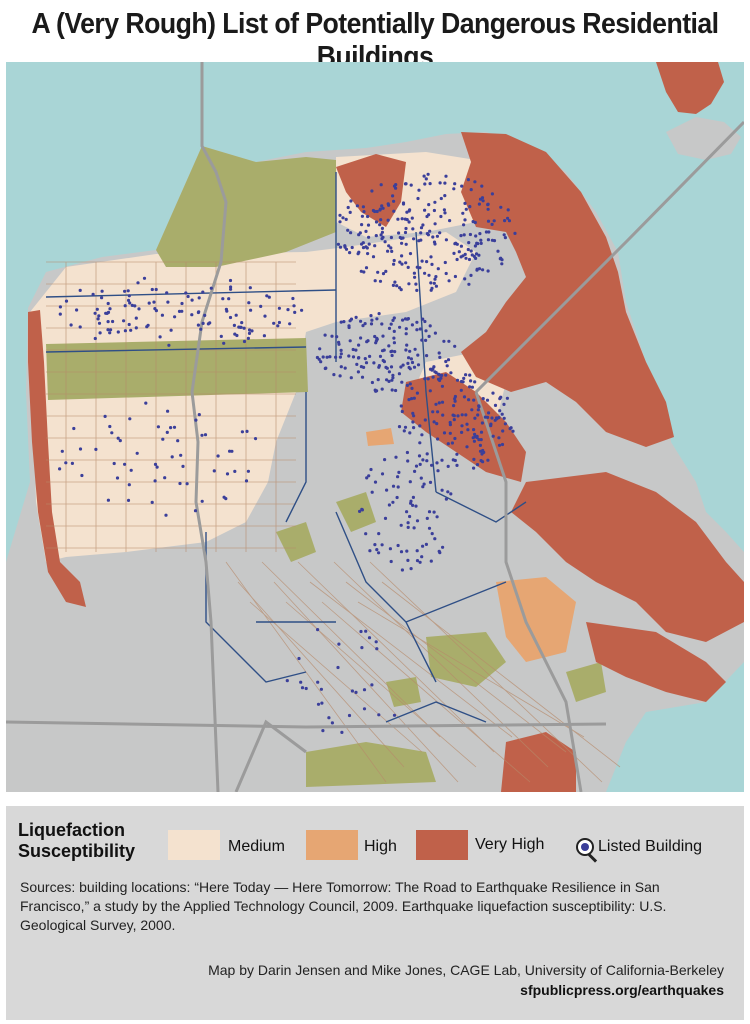 Image resolution: width=750 pixels, height=1024 pixels. I want to click on legend-heading: Liquefaction Susceptibility, so click(76, 841).